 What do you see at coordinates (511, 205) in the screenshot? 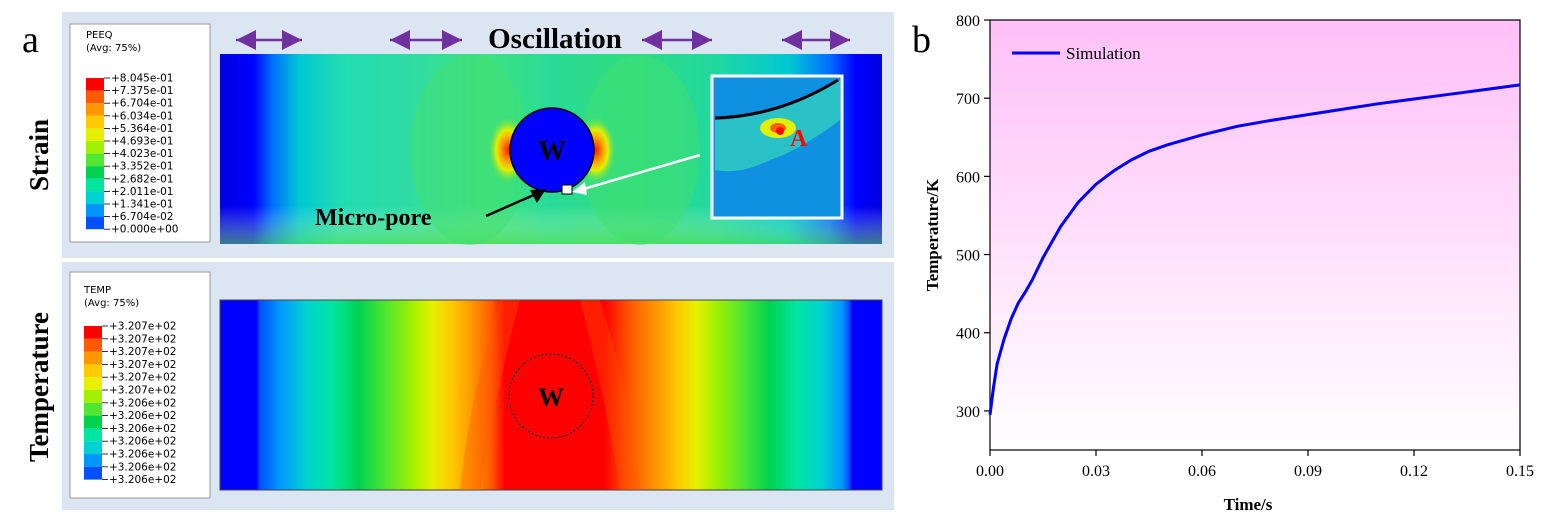
I see `micro-pore-arrow` at bounding box center [511, 205].